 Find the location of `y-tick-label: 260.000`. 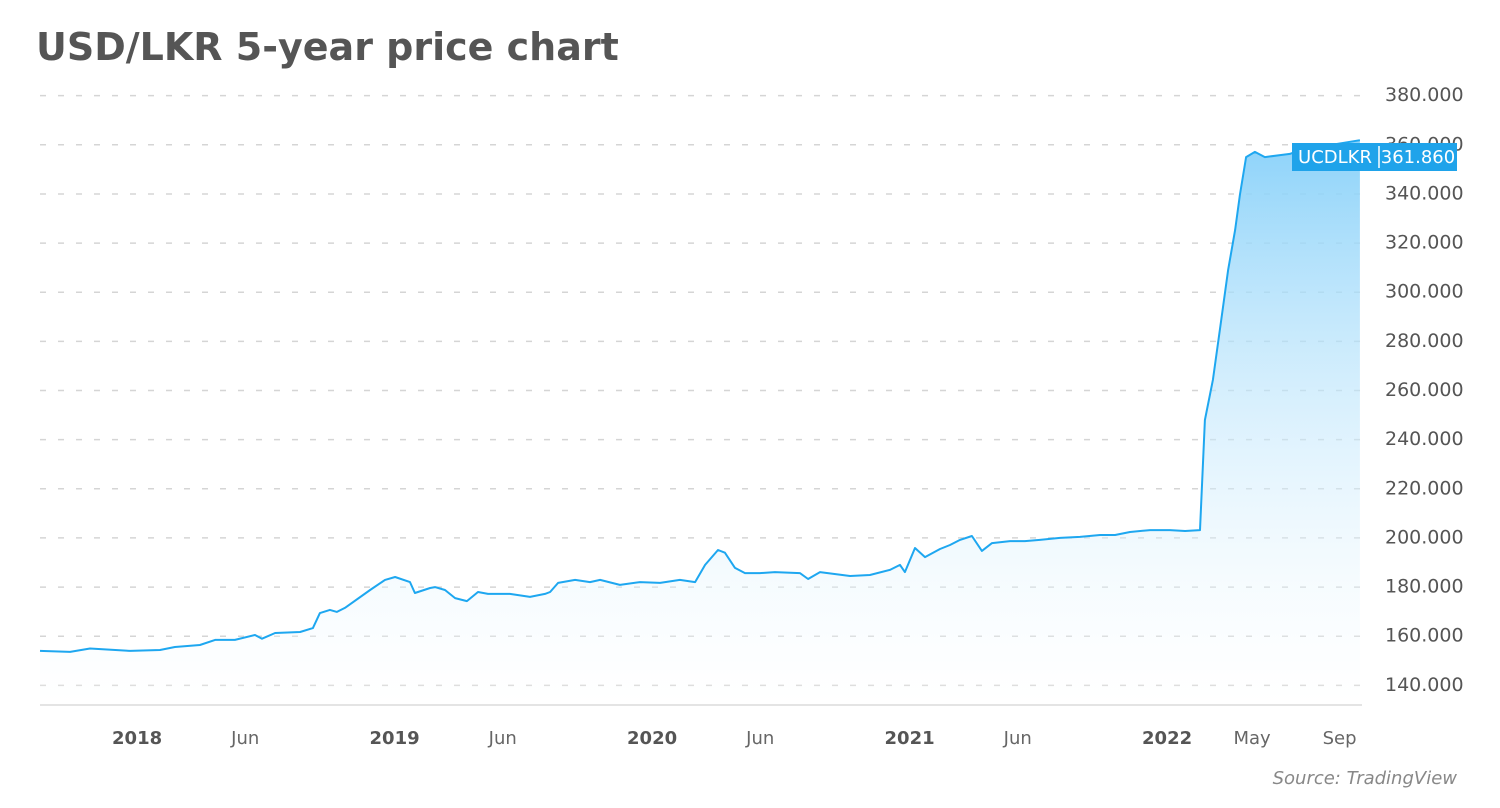

y-tick-label: 260.000 is located at coordinates (1424, 390).